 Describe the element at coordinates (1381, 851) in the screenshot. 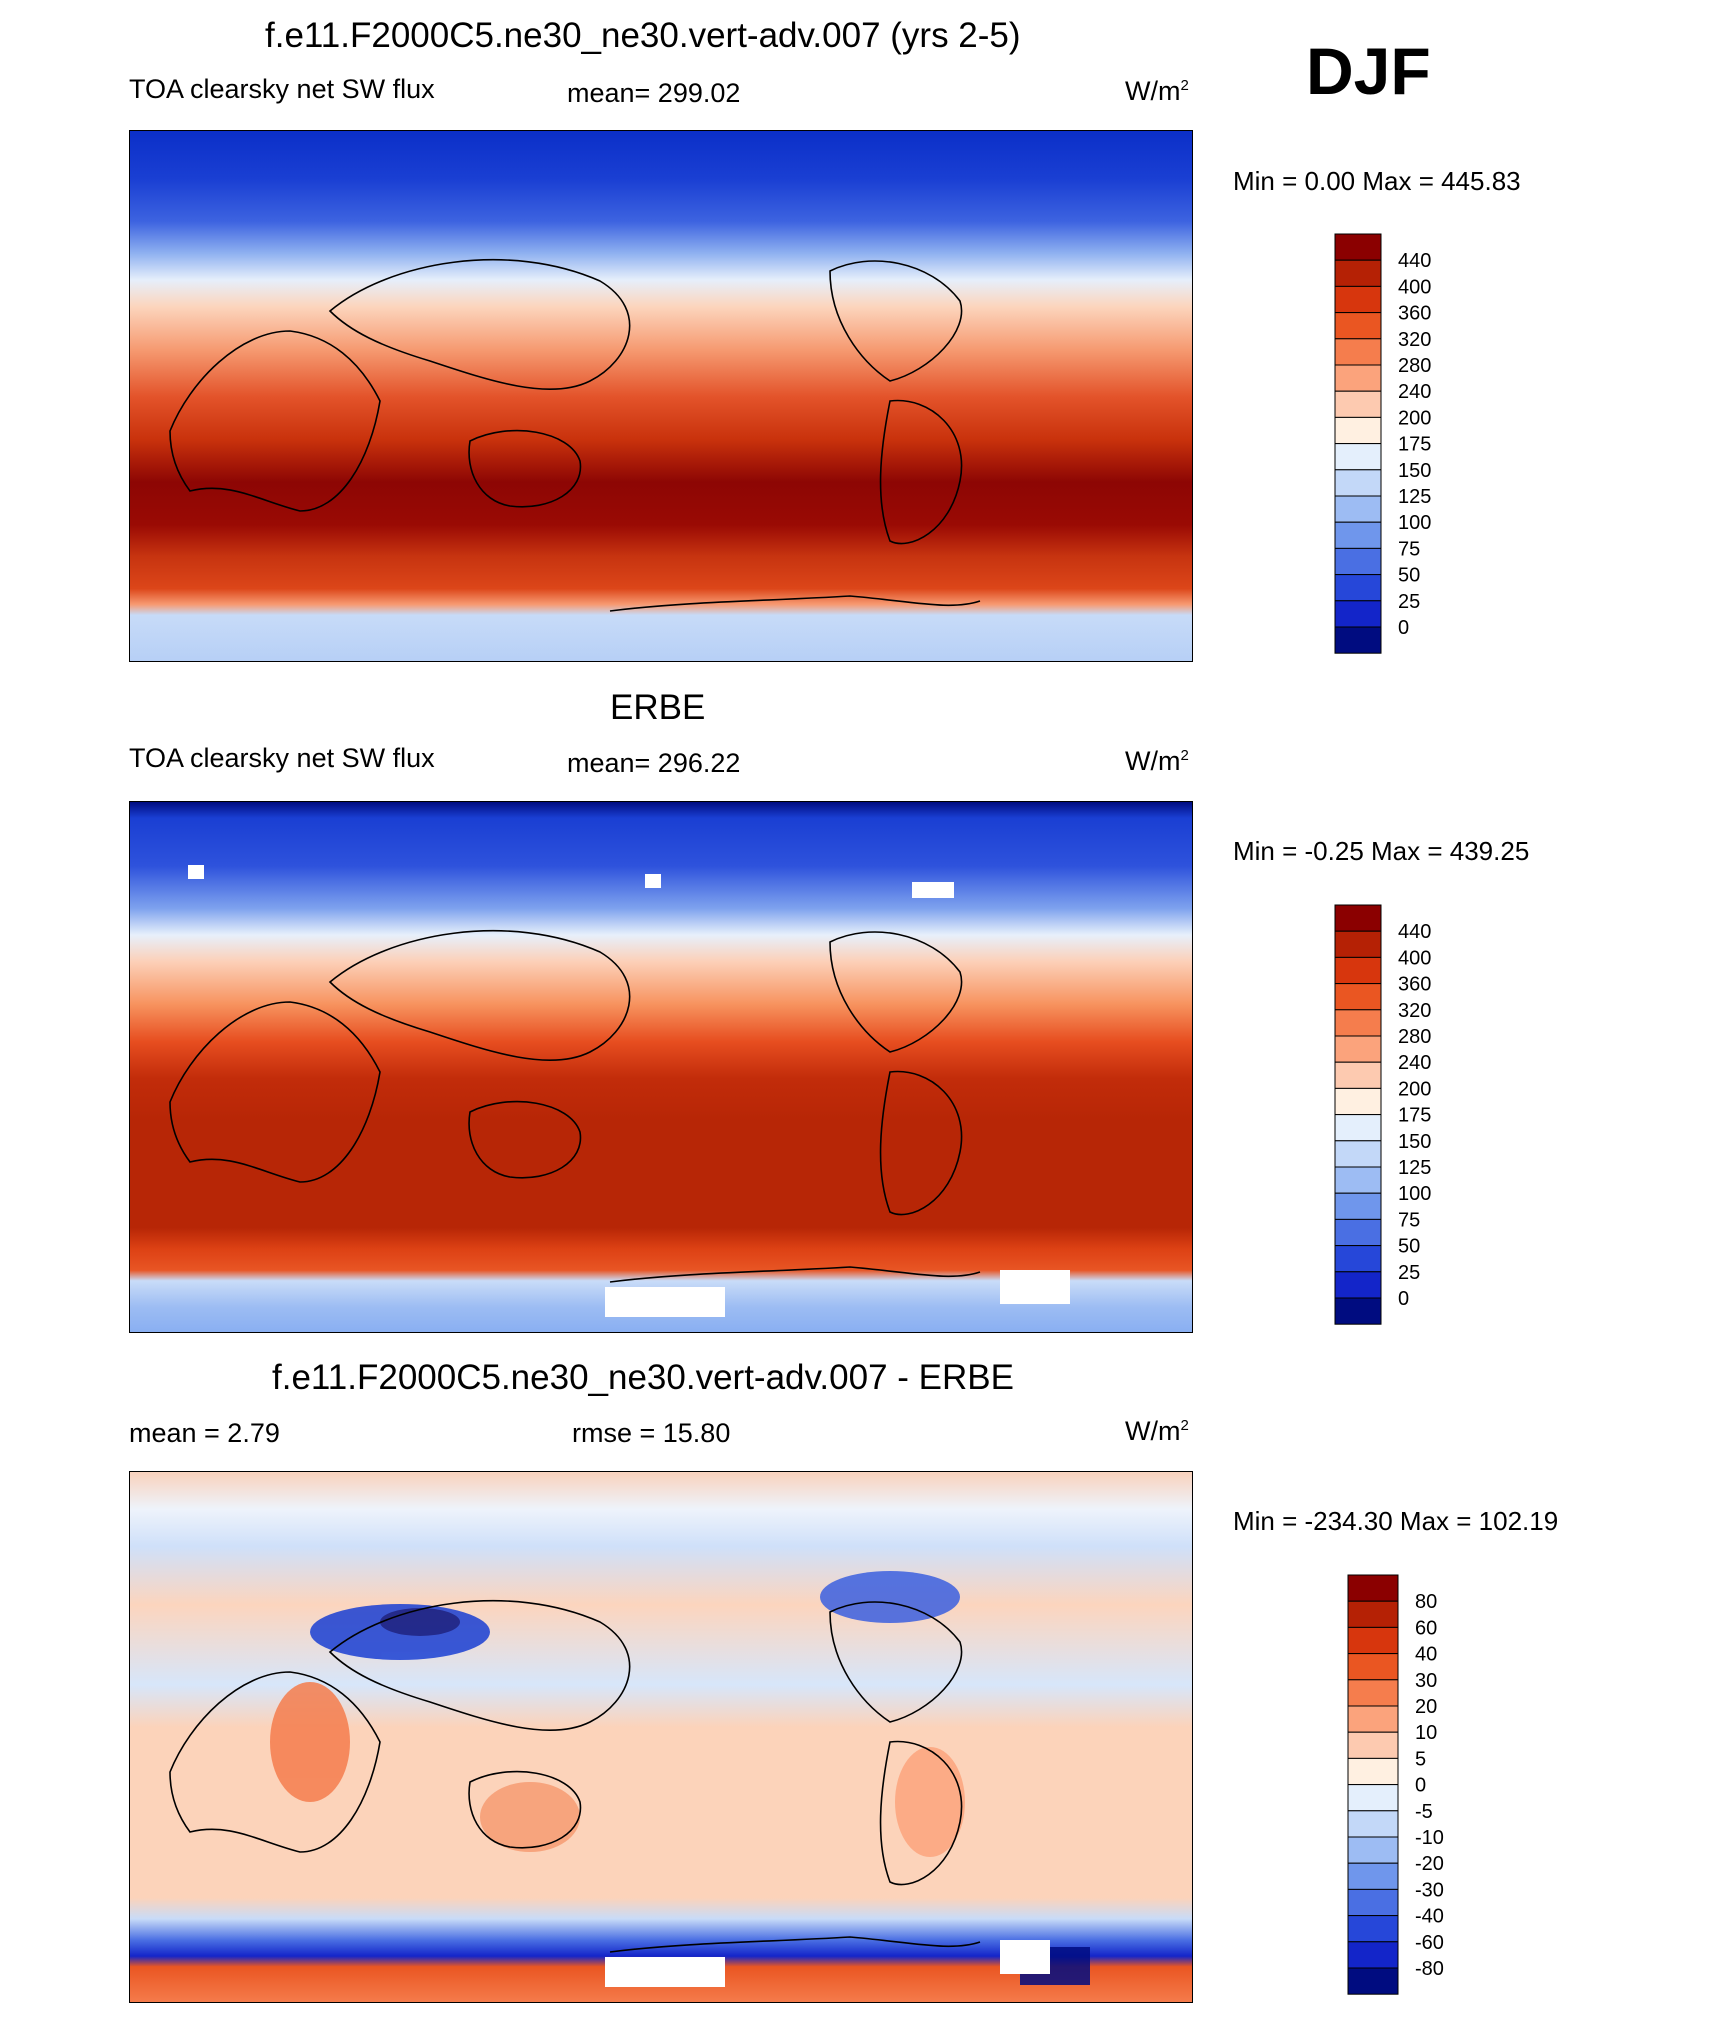

I see `panel-2-min-max: Min = -0.25 Max = 439.25` at that location.